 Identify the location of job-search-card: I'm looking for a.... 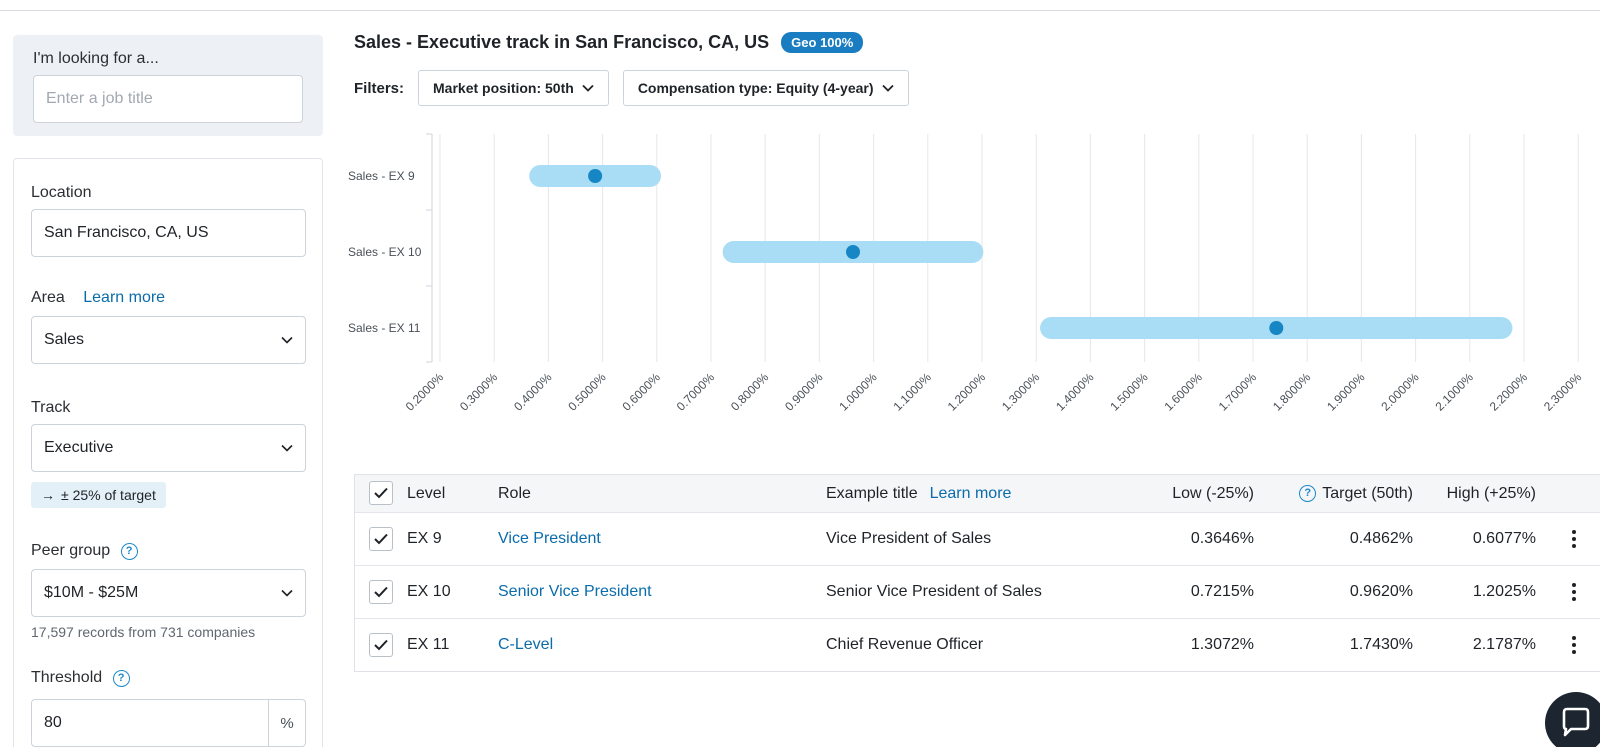
(168, 85).